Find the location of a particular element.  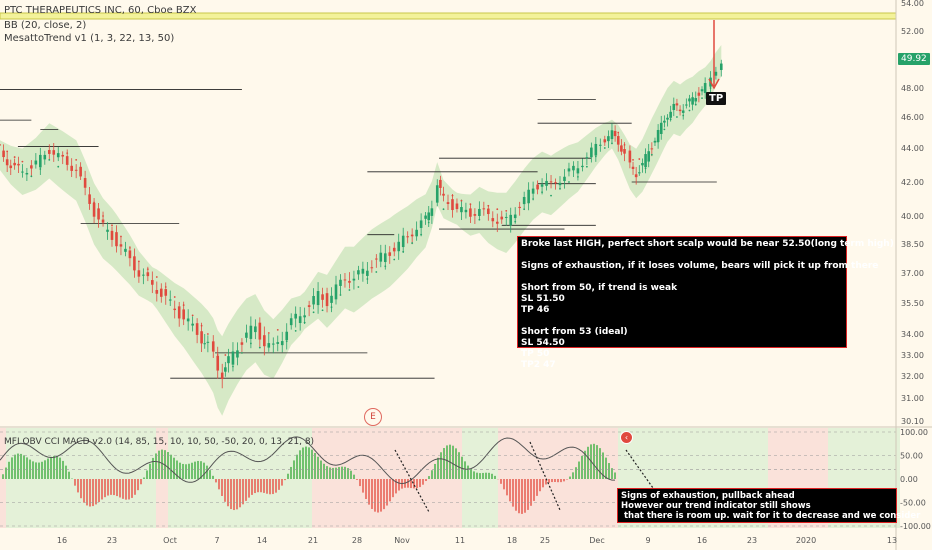

time-tick-label: 13 is located at coordinates (892, 540).